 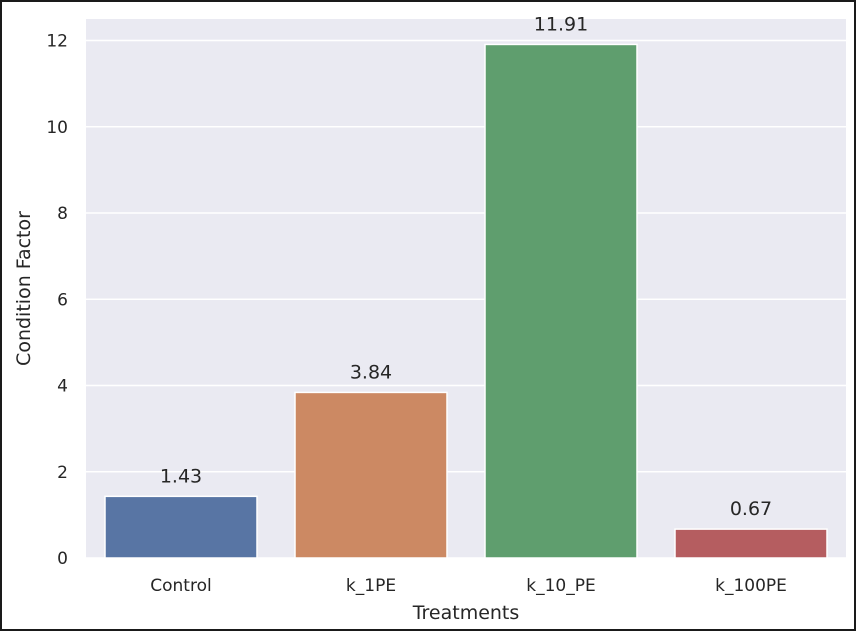 What do you see at coordinates (57, 128) in the screenshot?
I see `y-tick-label: 10` at bounding box center [57, 128].